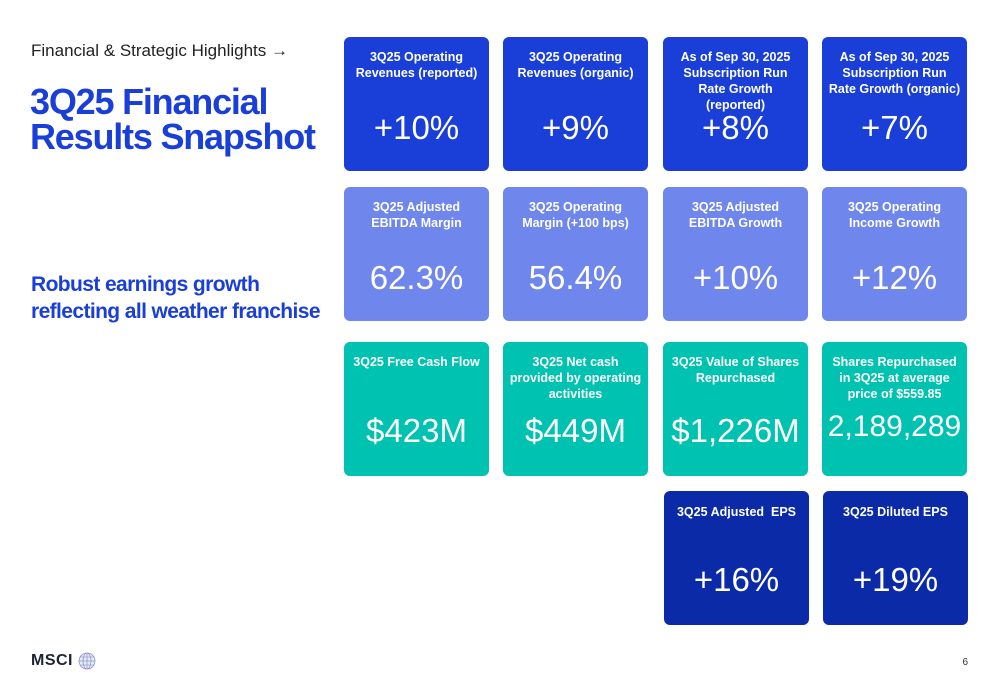 Image resolution: width=1000 pixels, height=685 pixels. What do you see at coordinates (894, 277) in the screenshot?
I see `kpi-value: +12%` at bounding box center [894, 277].